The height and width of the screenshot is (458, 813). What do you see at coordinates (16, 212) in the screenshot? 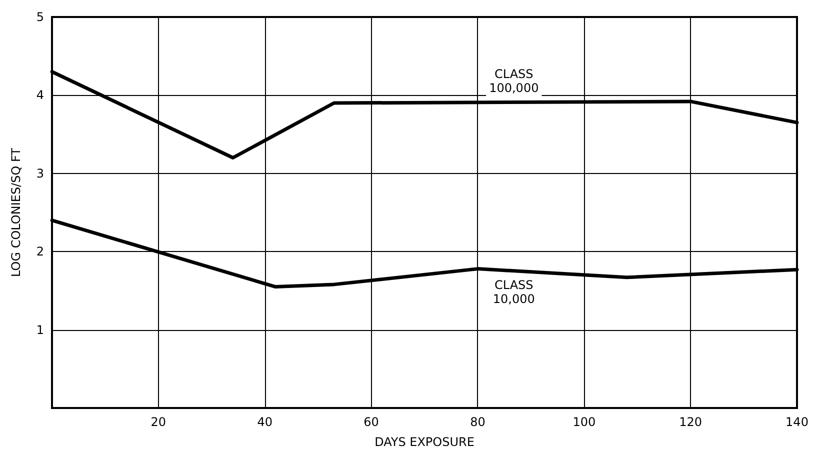
I see `y-axis-title: LOG COLONIES/SQ FT` at bounding box center [16, 212].